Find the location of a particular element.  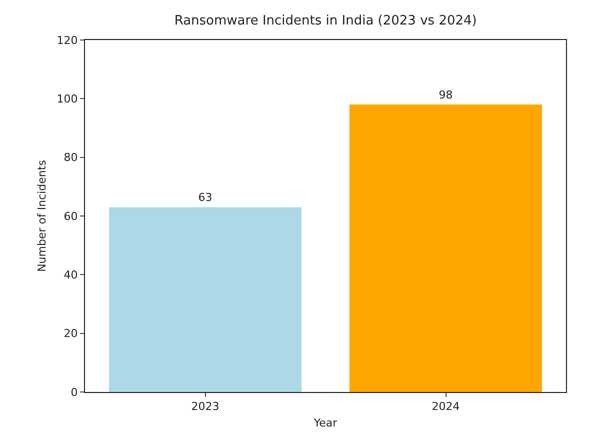

y-tick-label: 0 is located at coordinates (74, 392).